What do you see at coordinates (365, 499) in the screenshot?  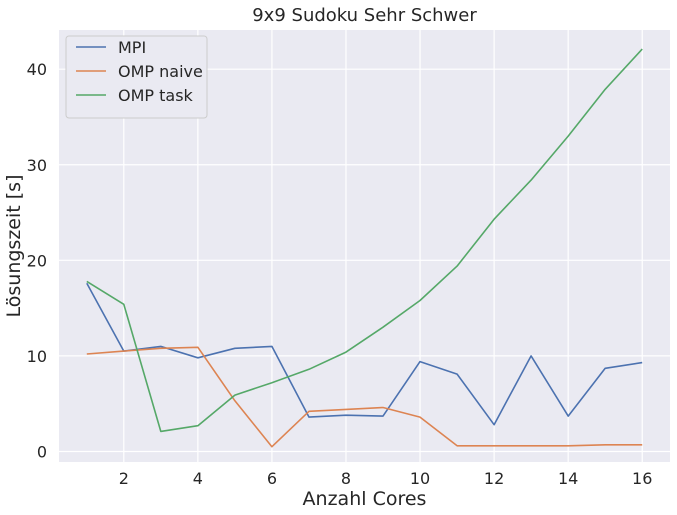 I see `x-axis-title: Anzahl Cores` at bounding box center [365, 499].